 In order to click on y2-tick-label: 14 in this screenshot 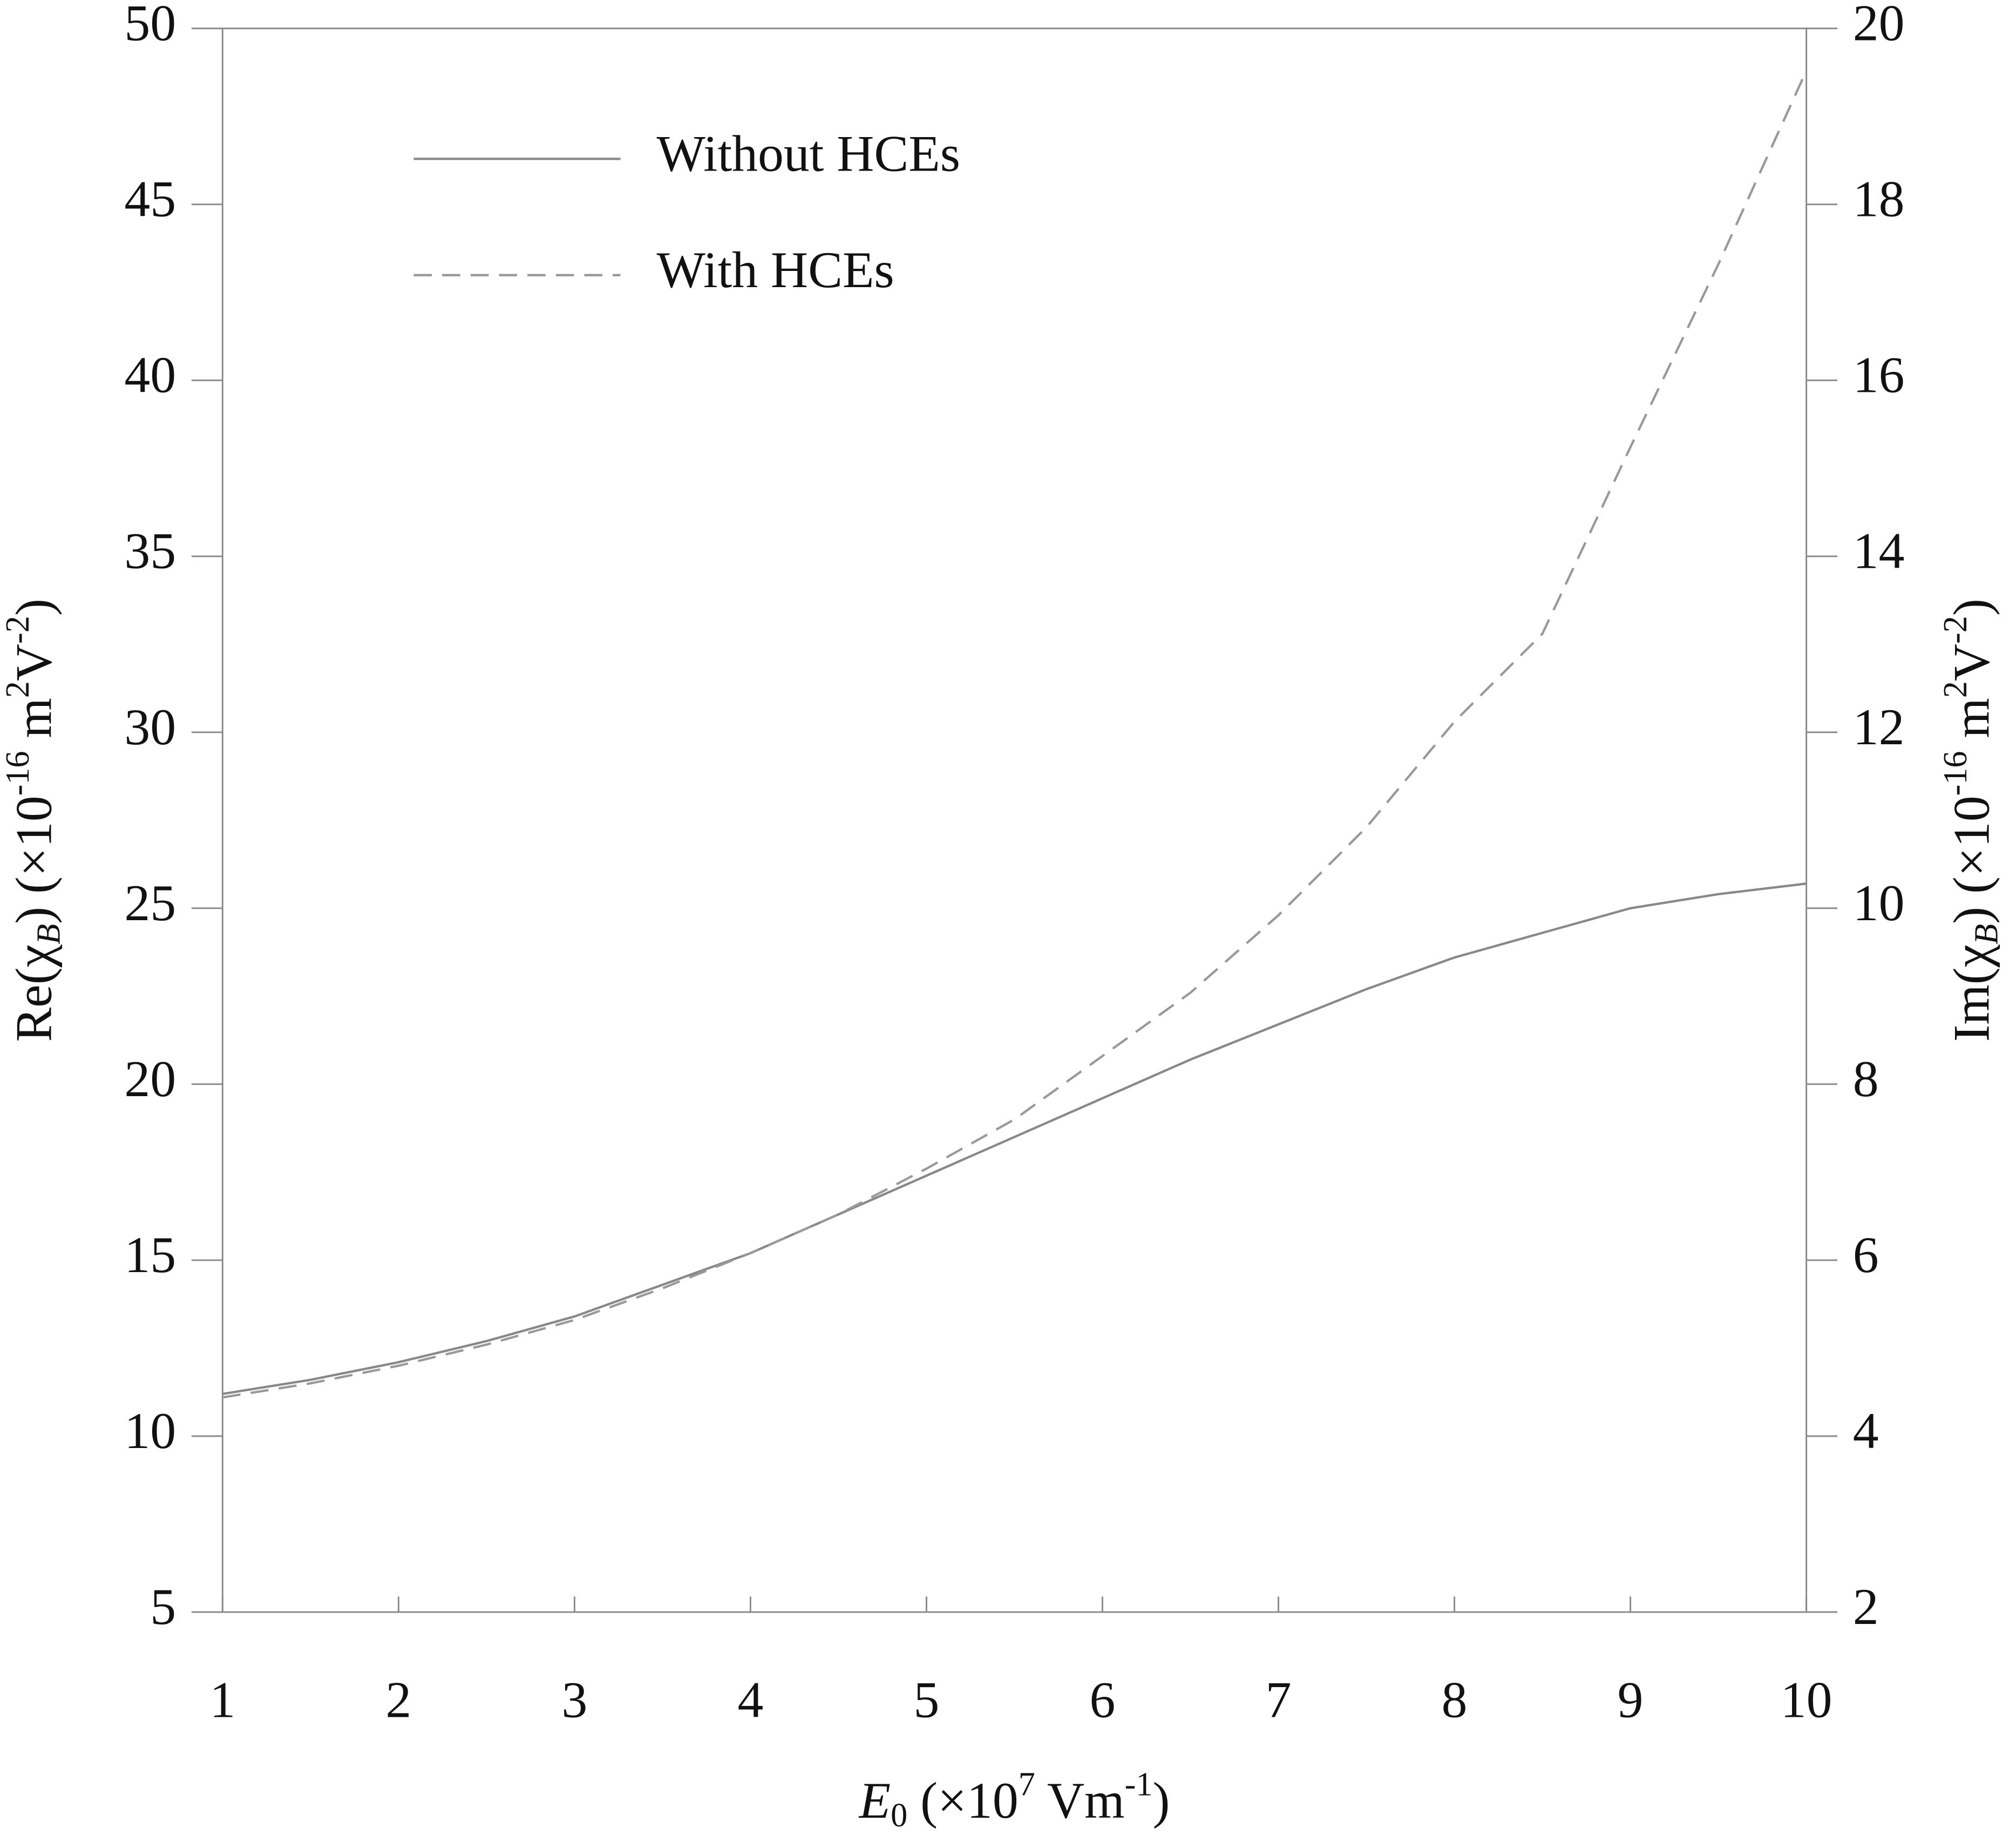, I will do `click(1879, 551)`.